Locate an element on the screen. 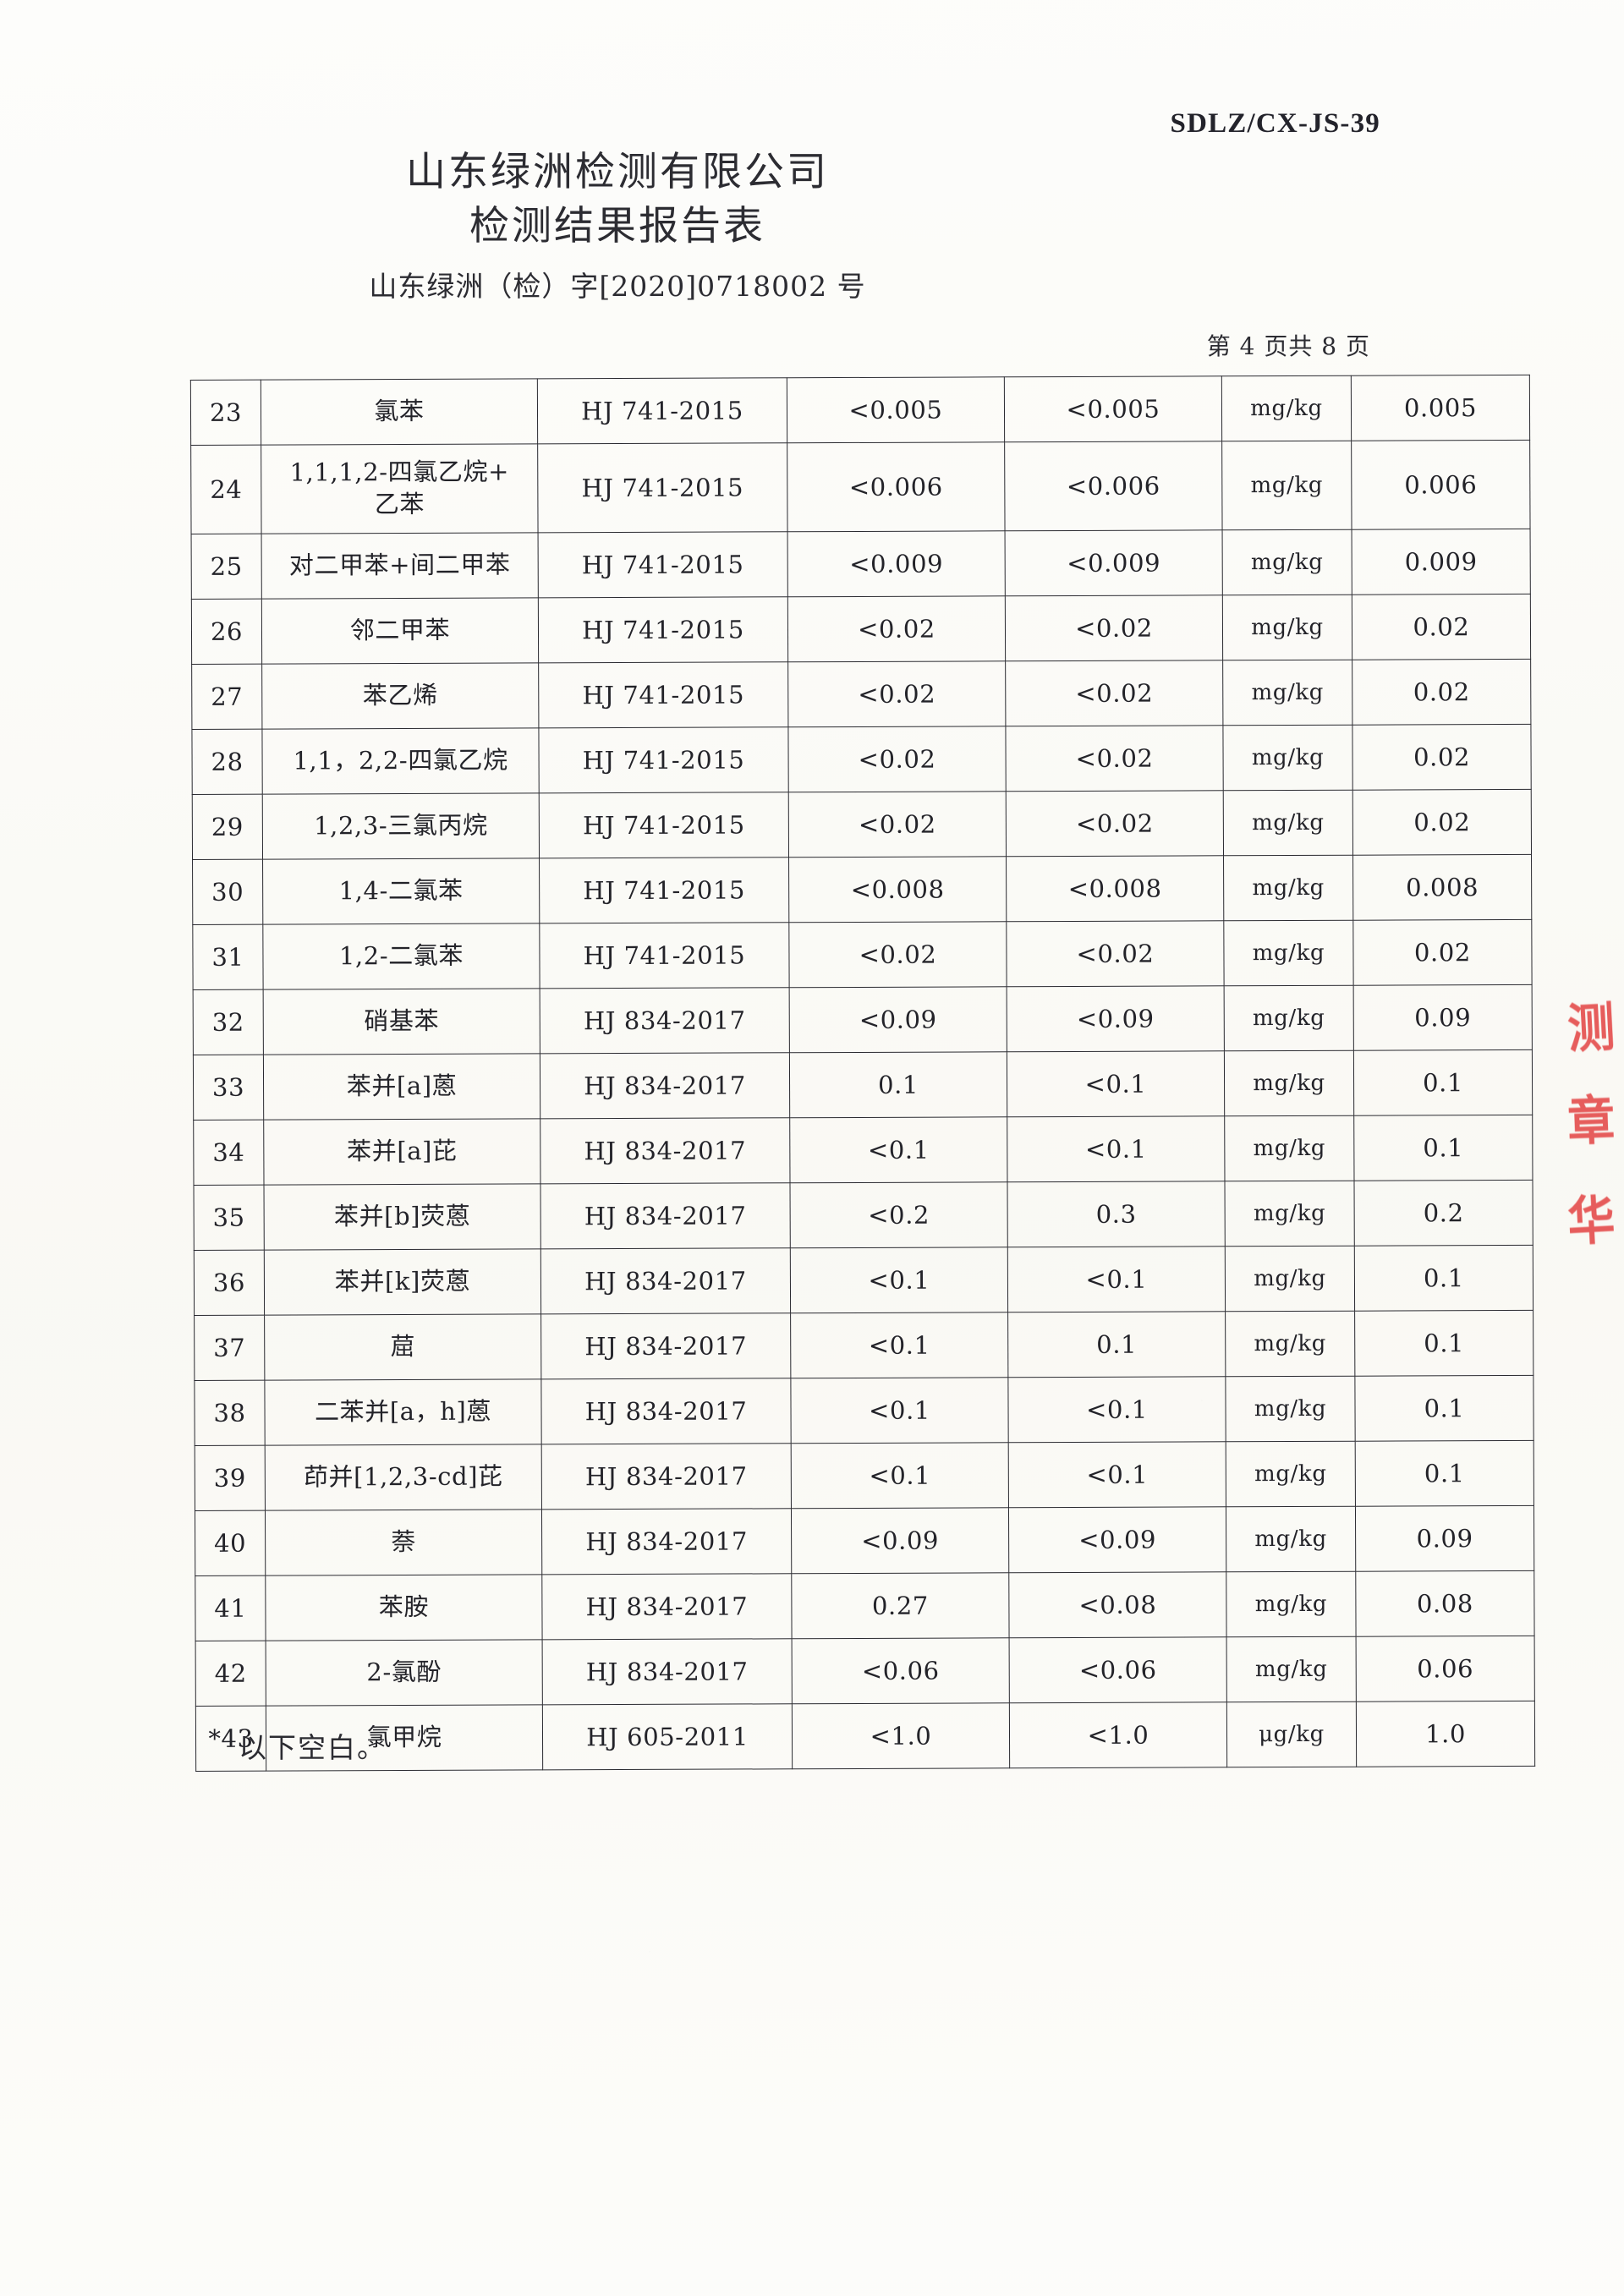 This screenshot has height=2296, width=1624. cell-serial-number: 34 is located at coordinates (229, 1153).